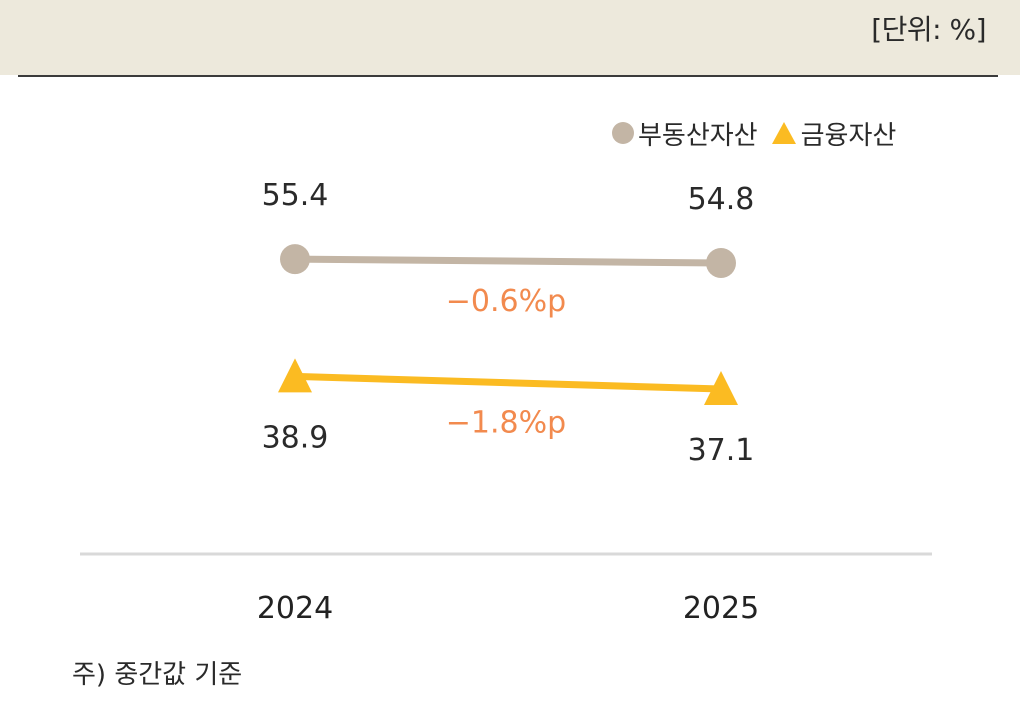 This screenshot has width=1020, height=716. I want to click on change-label-0: −0.6%p, so click(506, 301).